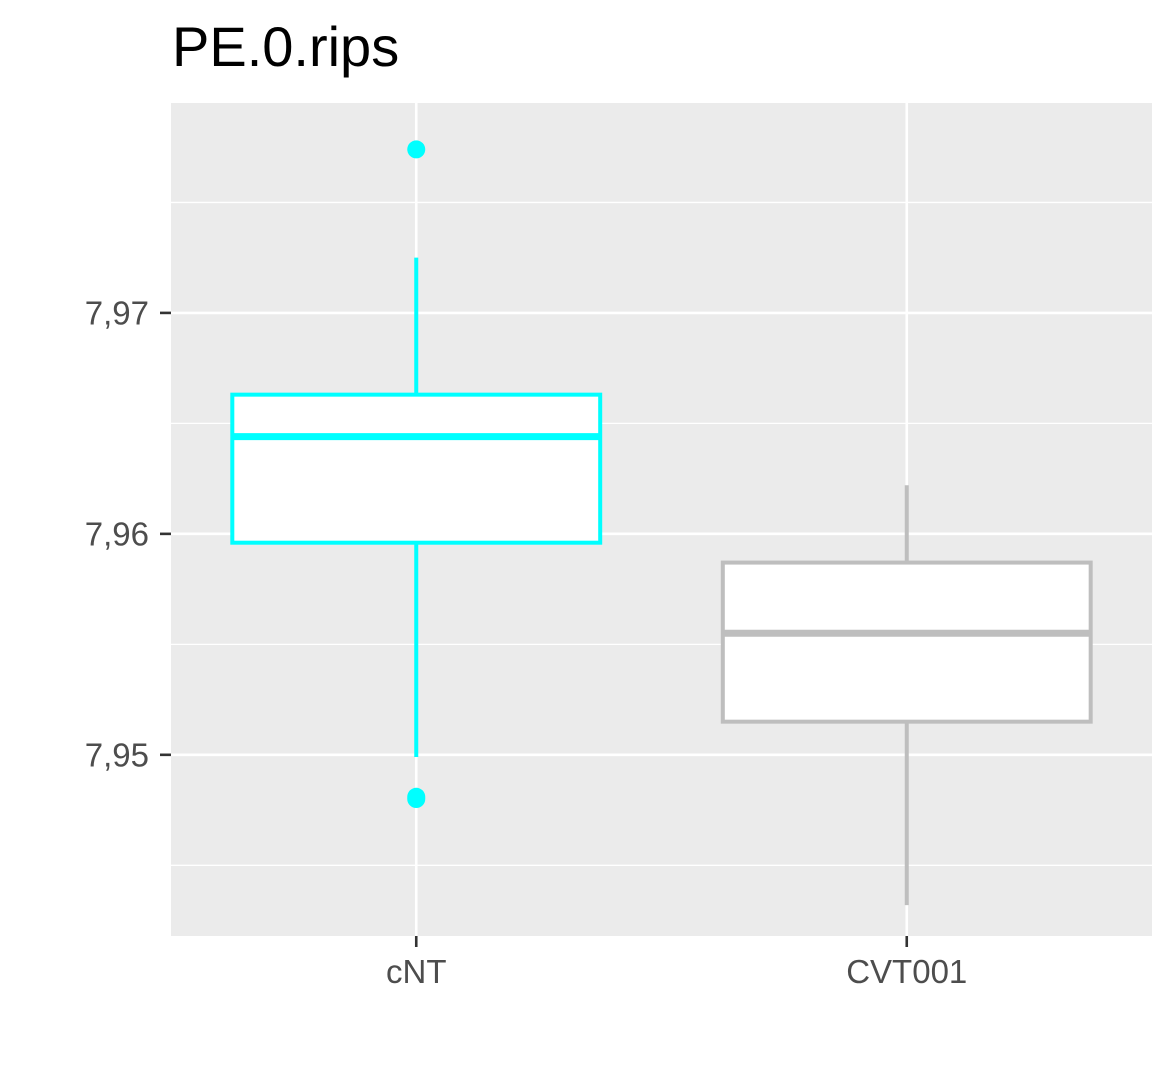 This screenshot has width=1175, height=1075. Describe the element at coordinates (286, 46) in the screenshot. I see `chart-title: PE.0.rips` at that location.